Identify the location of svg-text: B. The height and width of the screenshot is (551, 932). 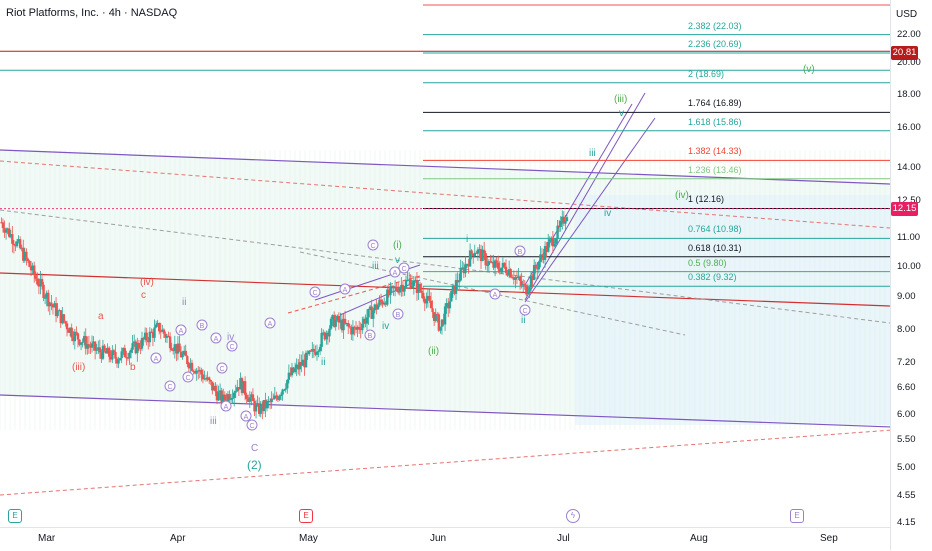
(370, 336).